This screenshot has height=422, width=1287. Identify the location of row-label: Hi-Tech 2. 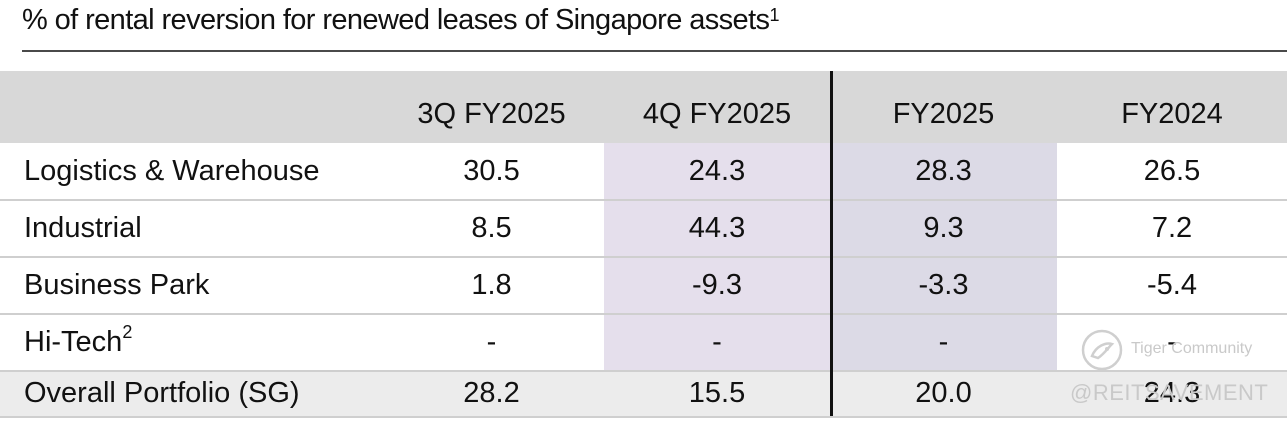
(189, 342).